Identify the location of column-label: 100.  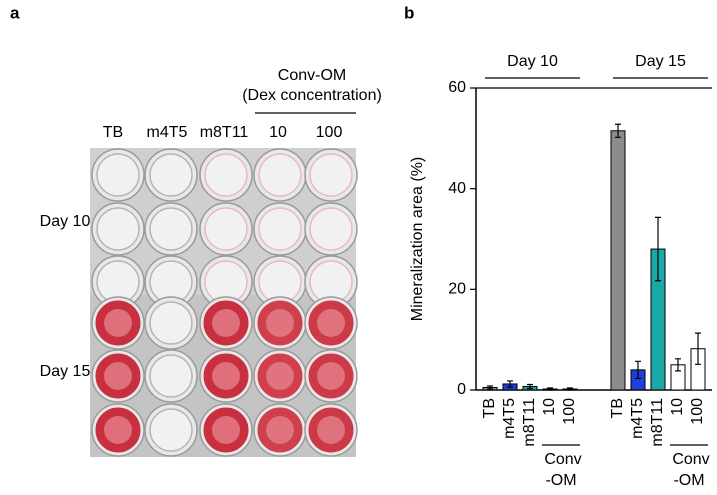
(329, 132).